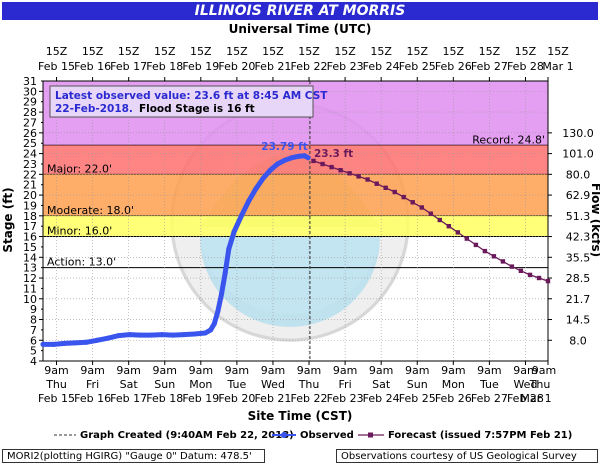  What do you see at coordinates (300, 11) in the screenshot?
I see `chart-title: ILLINOIS RIVER AT MORRIS` at bounding box center [300, 11].